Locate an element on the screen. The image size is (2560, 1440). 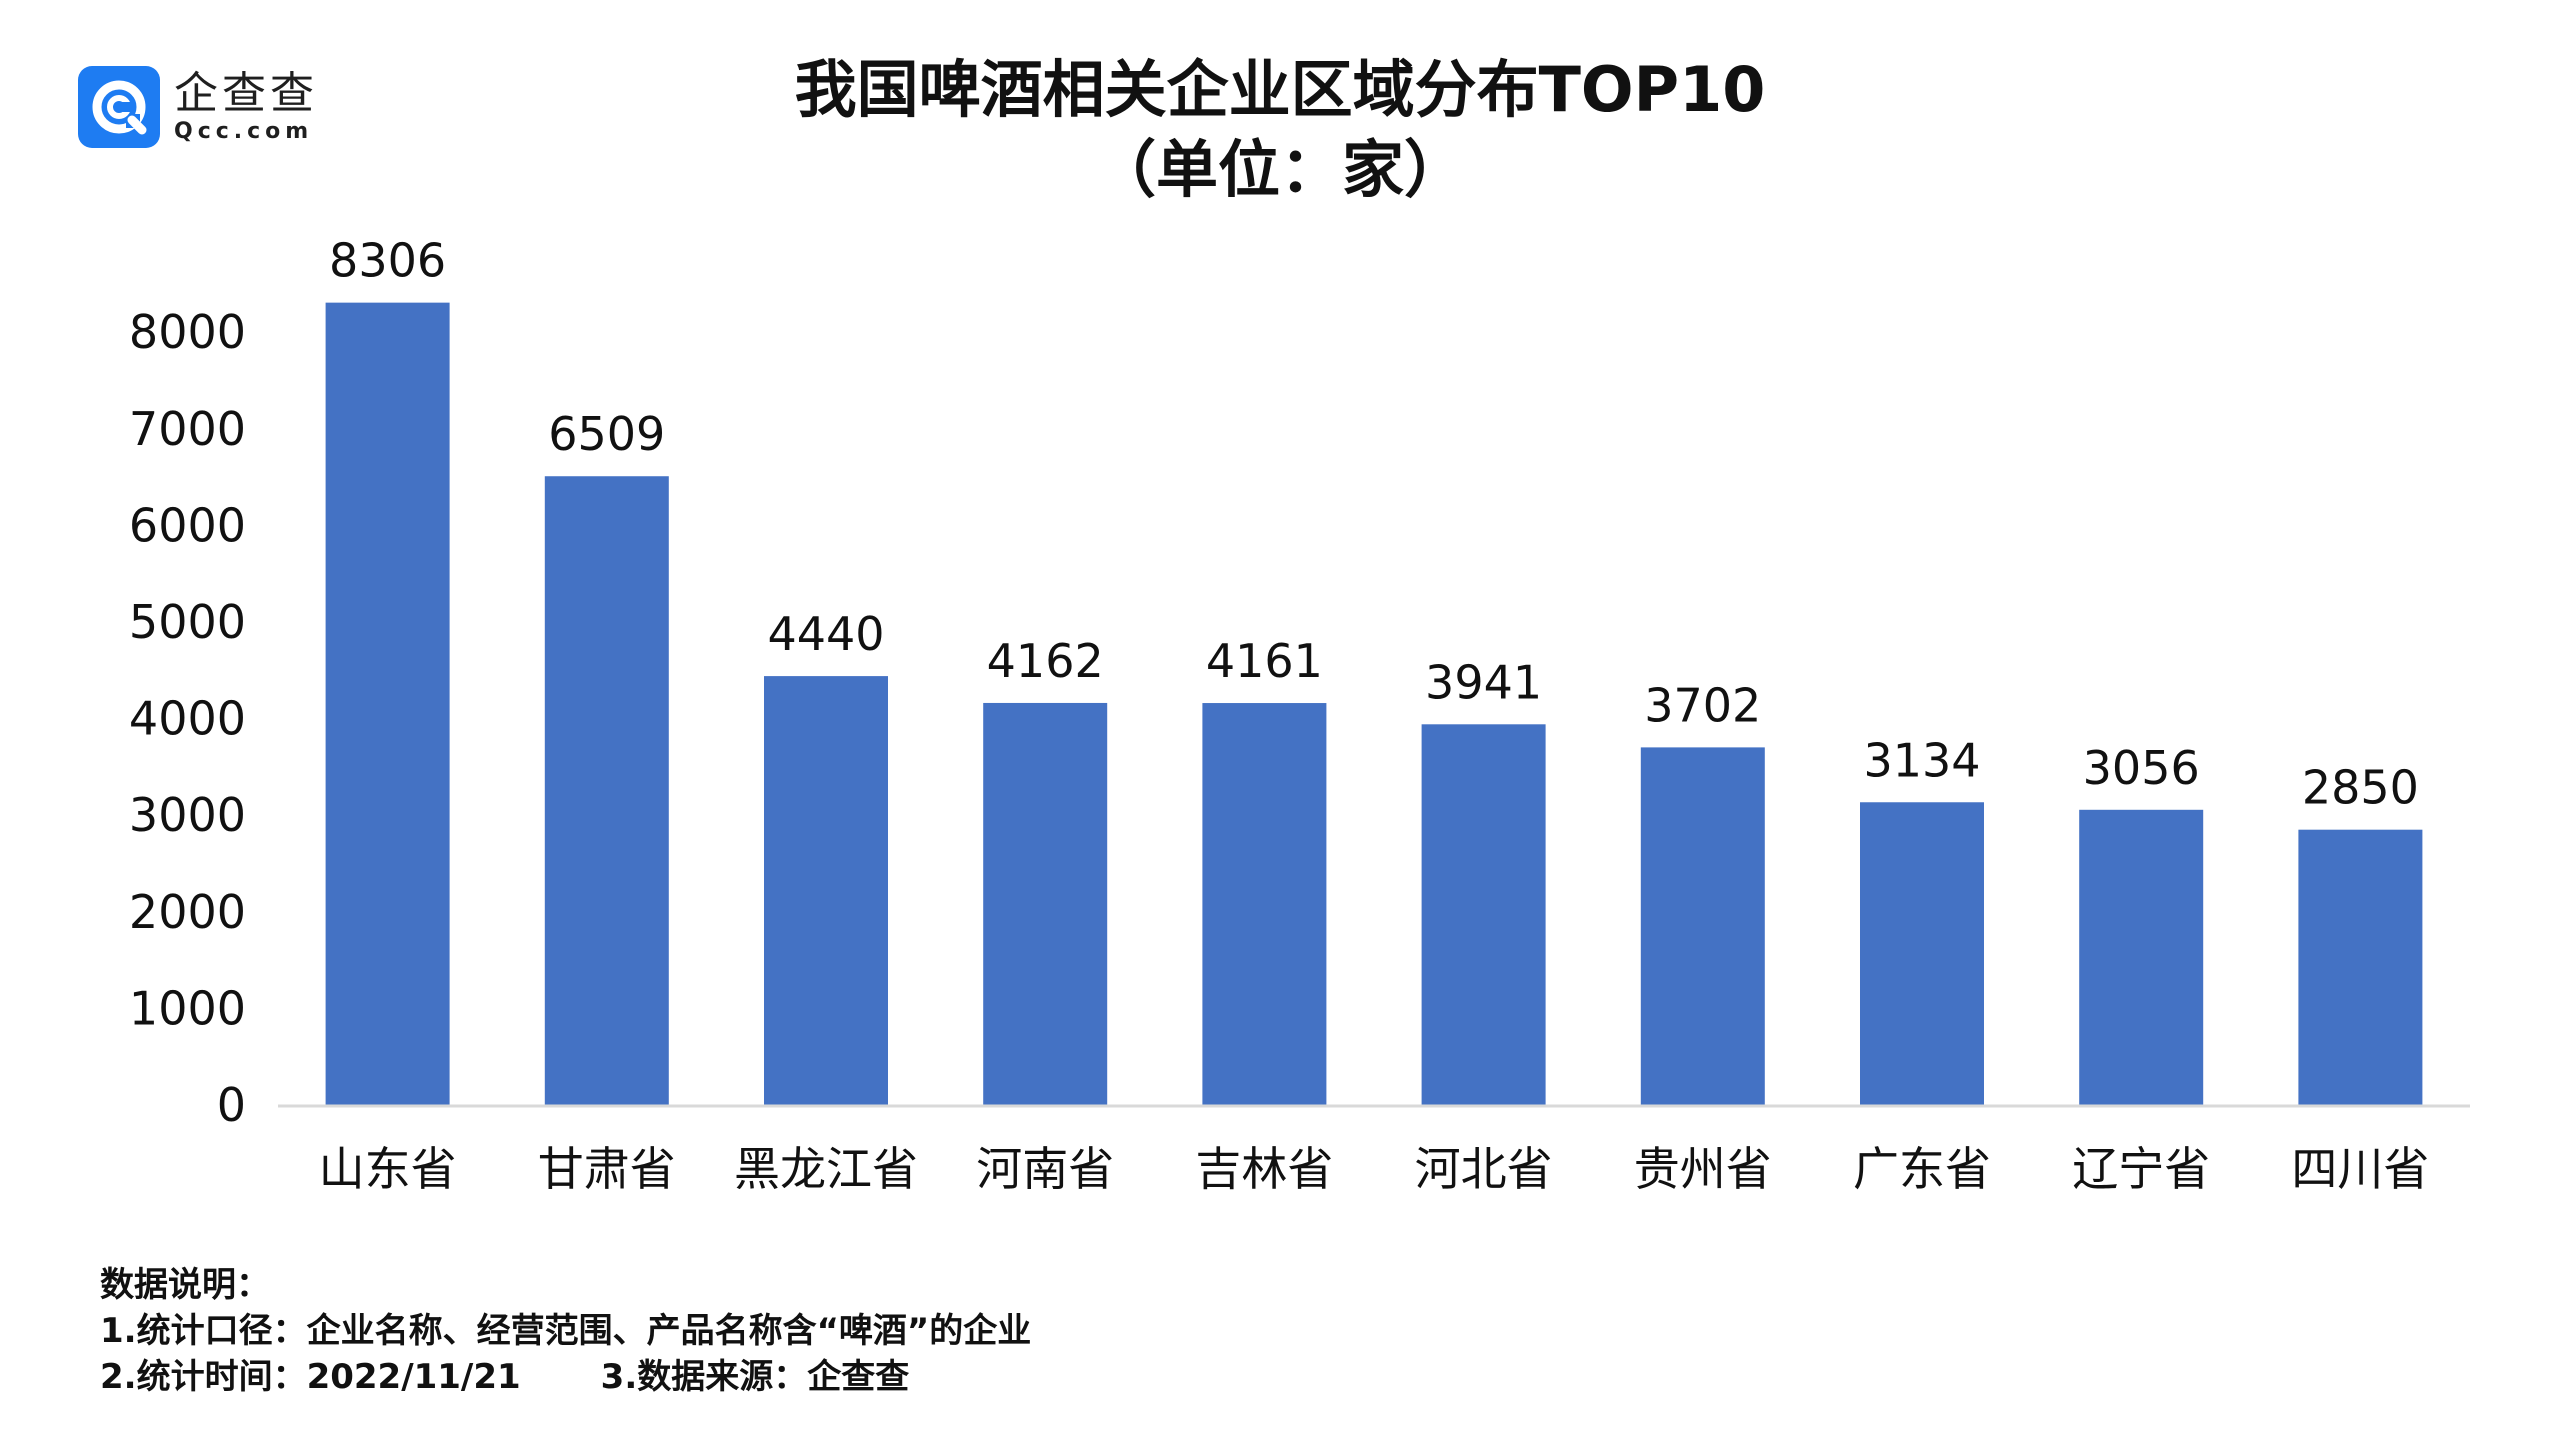
notes-heading: 数据说明： is located at coordinates (185, 1285).